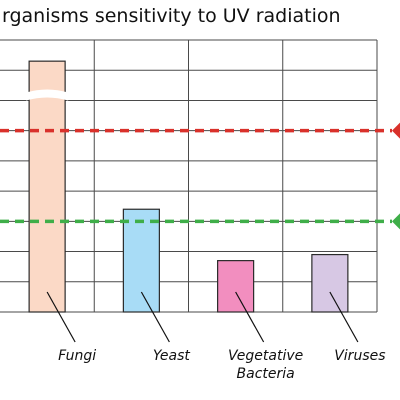 This screenshot has width=400, height=400. I want to click on category-label: Viruses, so click(359, 356).